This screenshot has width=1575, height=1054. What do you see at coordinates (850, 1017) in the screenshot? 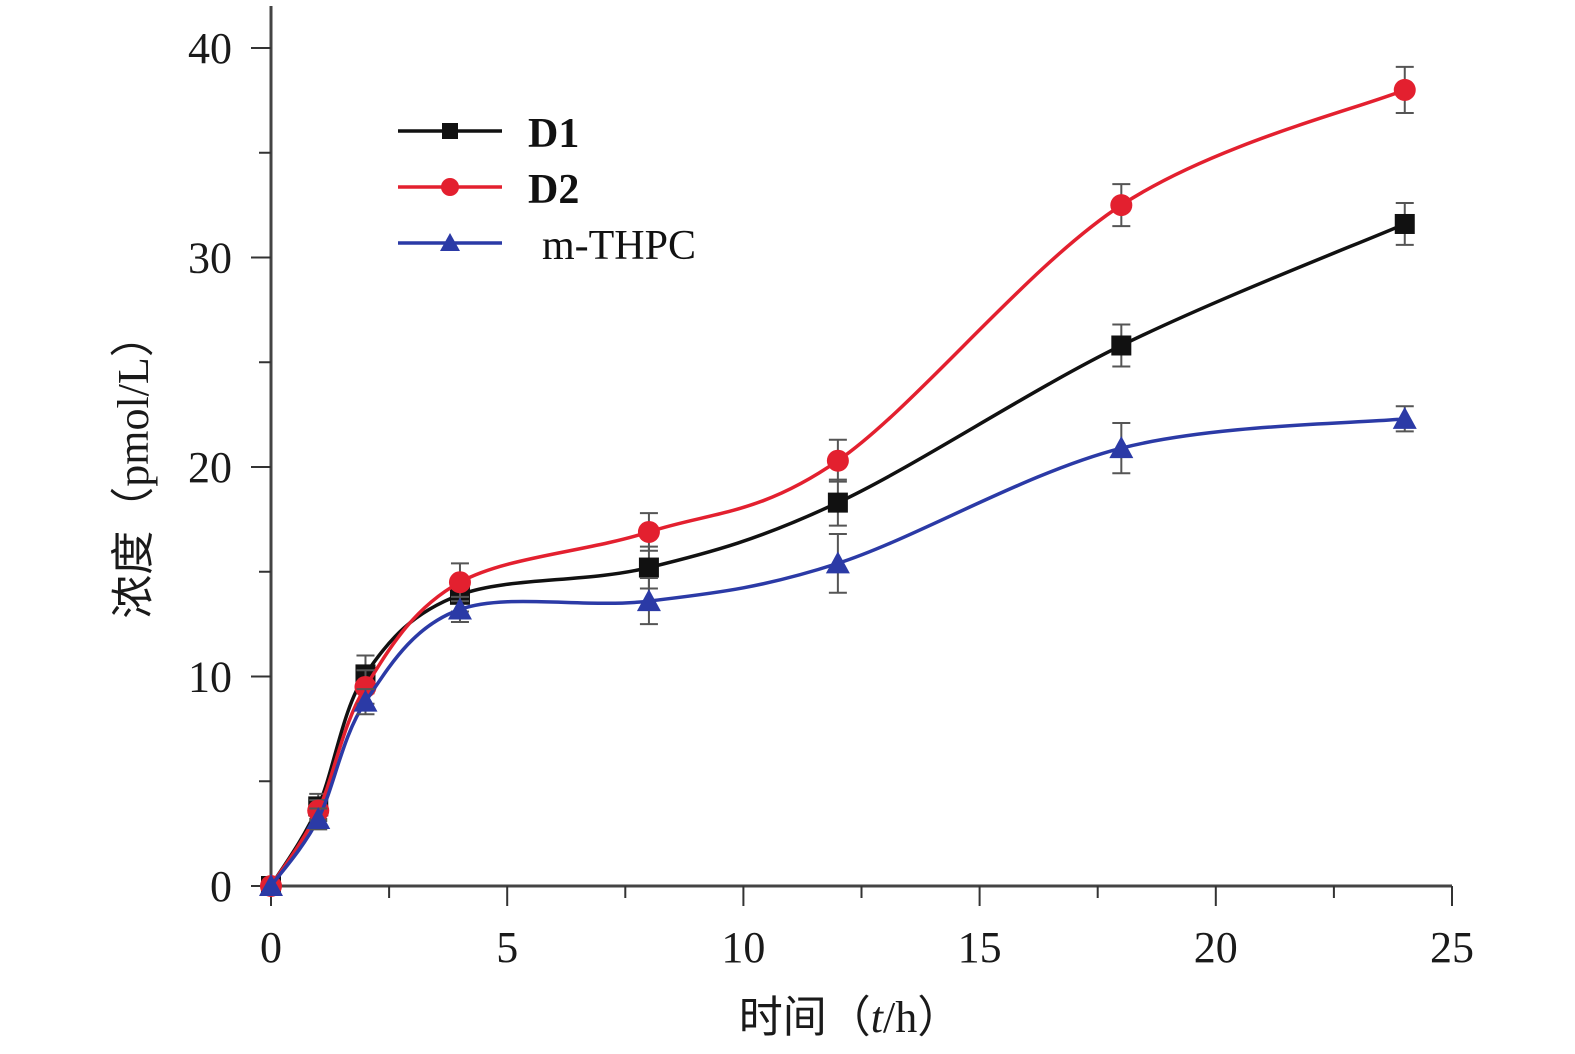
I see `x-axis-title: 时间（t/h）` at bounding box center [850, 1017].